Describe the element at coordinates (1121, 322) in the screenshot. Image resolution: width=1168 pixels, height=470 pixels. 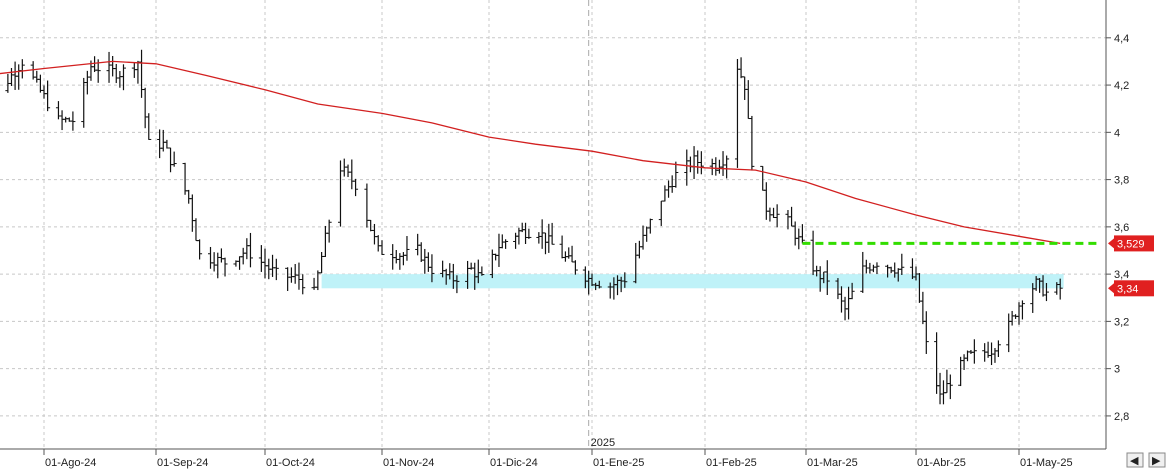
I see `y-tick-label: 3,2` at that location.